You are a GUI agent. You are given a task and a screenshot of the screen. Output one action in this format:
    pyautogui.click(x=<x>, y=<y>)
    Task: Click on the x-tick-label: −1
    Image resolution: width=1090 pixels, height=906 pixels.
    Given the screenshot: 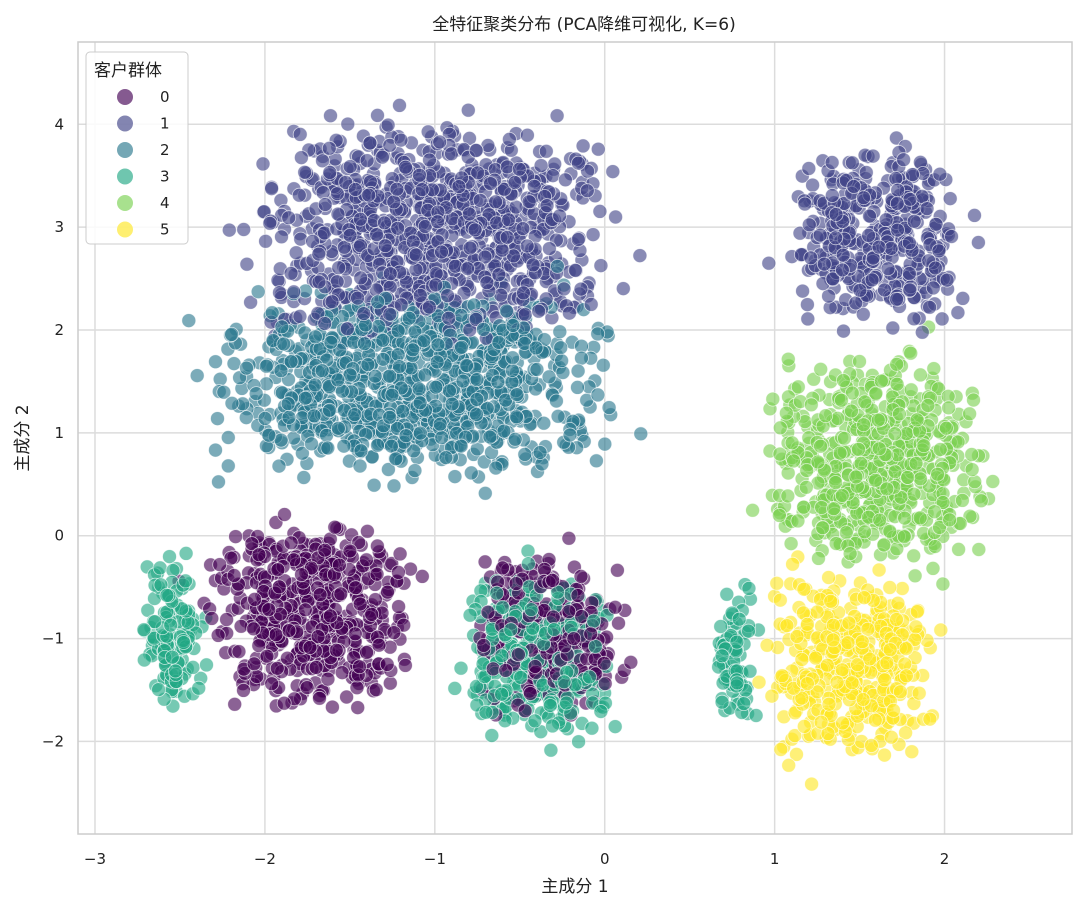 What is the action you would take?
    pyautogui.click(x=435, y=859)
    